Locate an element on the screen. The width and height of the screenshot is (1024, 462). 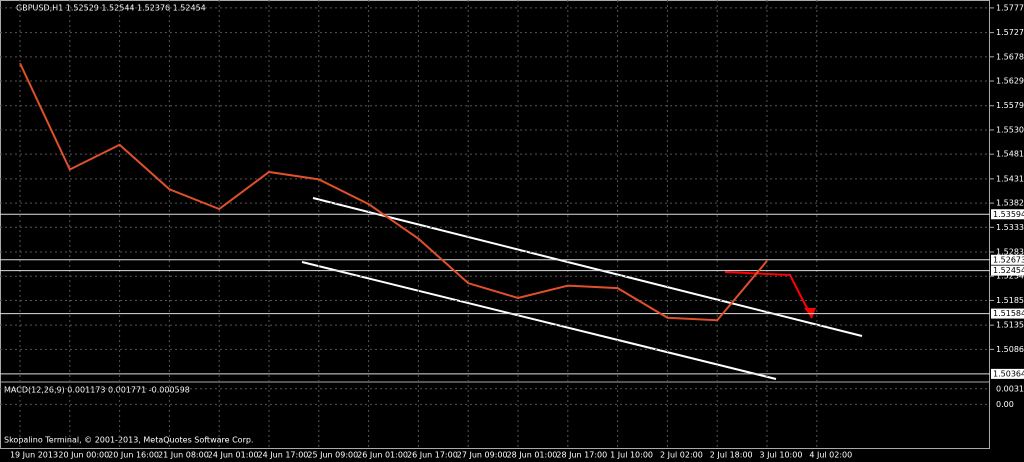
level-label: 1.52454 is located at coordinates (1008, 270).